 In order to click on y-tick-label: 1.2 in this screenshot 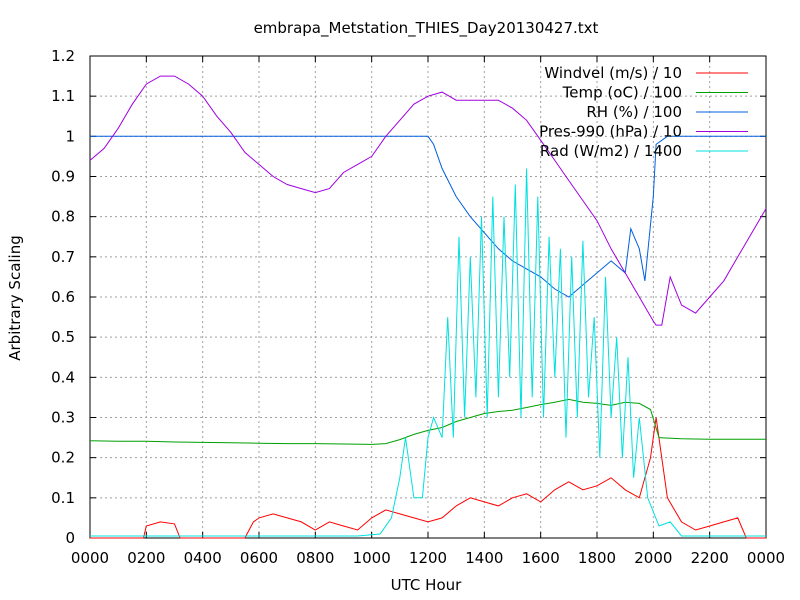, I will do `click(63, 56)`.